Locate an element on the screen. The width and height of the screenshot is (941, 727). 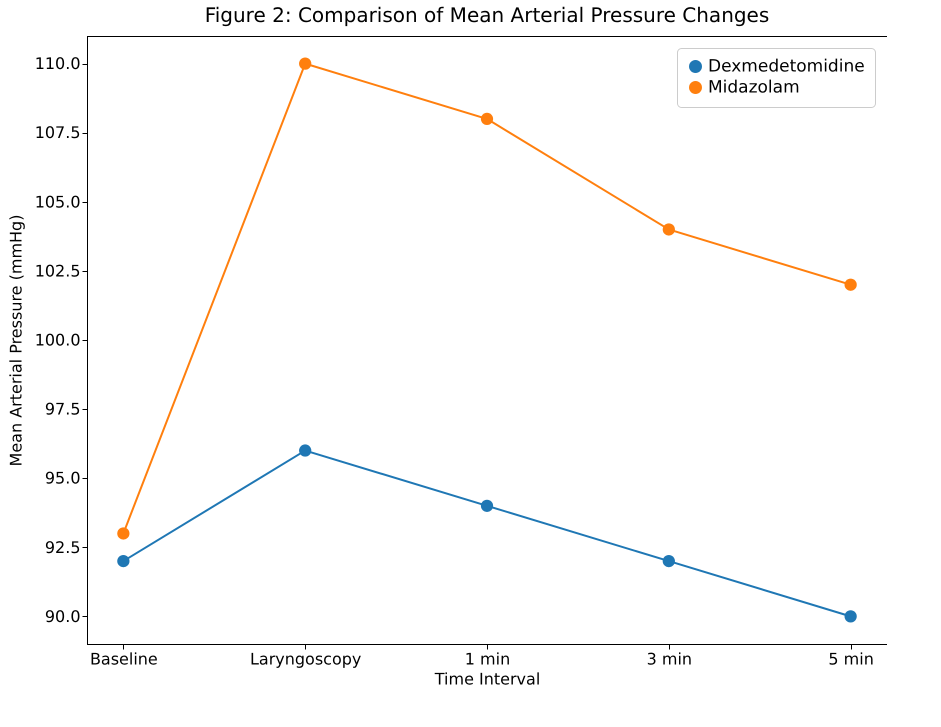
legend-label: Dexmedetomidine is located at coordinates (786, 66).